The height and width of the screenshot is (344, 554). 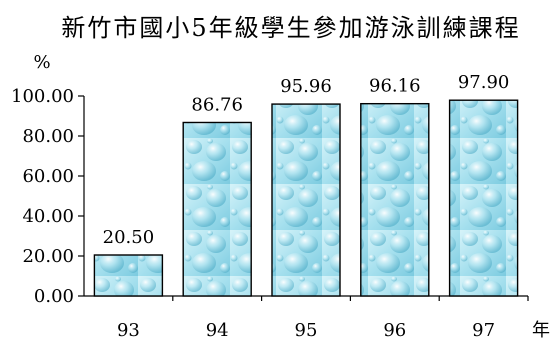 I want to click on data-label: 20.50, so click(x=129, y=237).